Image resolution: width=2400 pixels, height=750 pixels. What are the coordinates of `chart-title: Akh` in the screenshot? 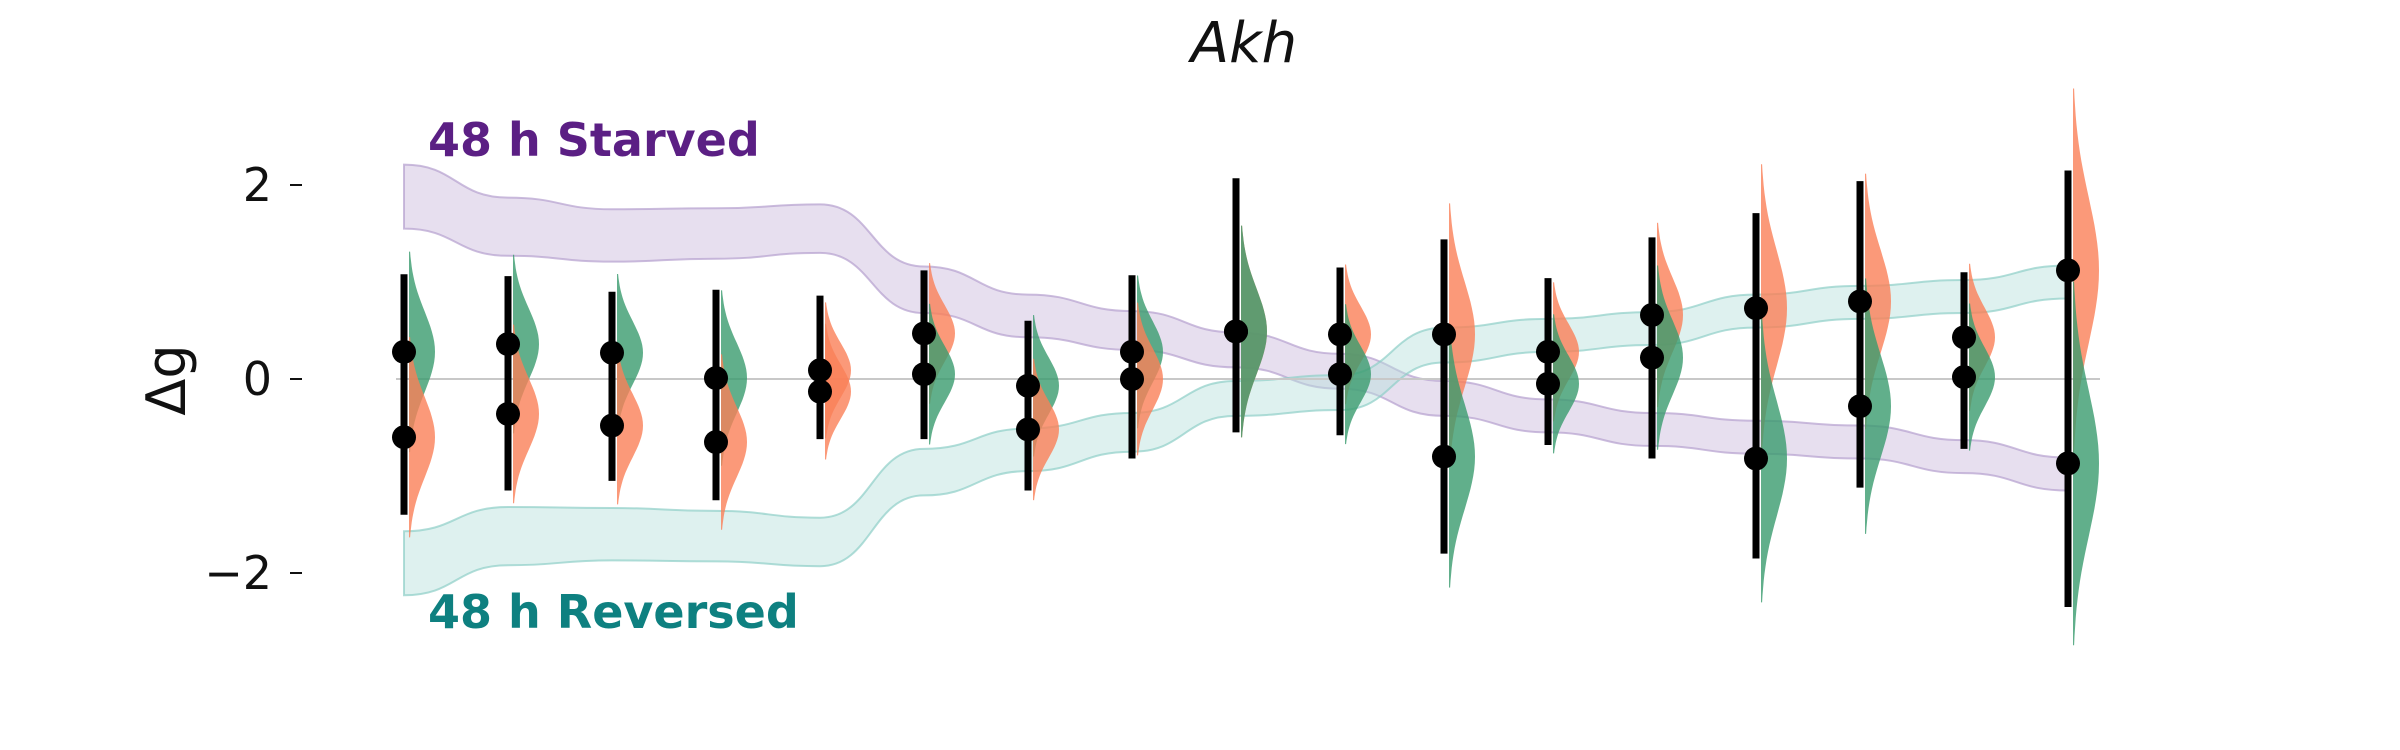 It's located at (1242, 43).